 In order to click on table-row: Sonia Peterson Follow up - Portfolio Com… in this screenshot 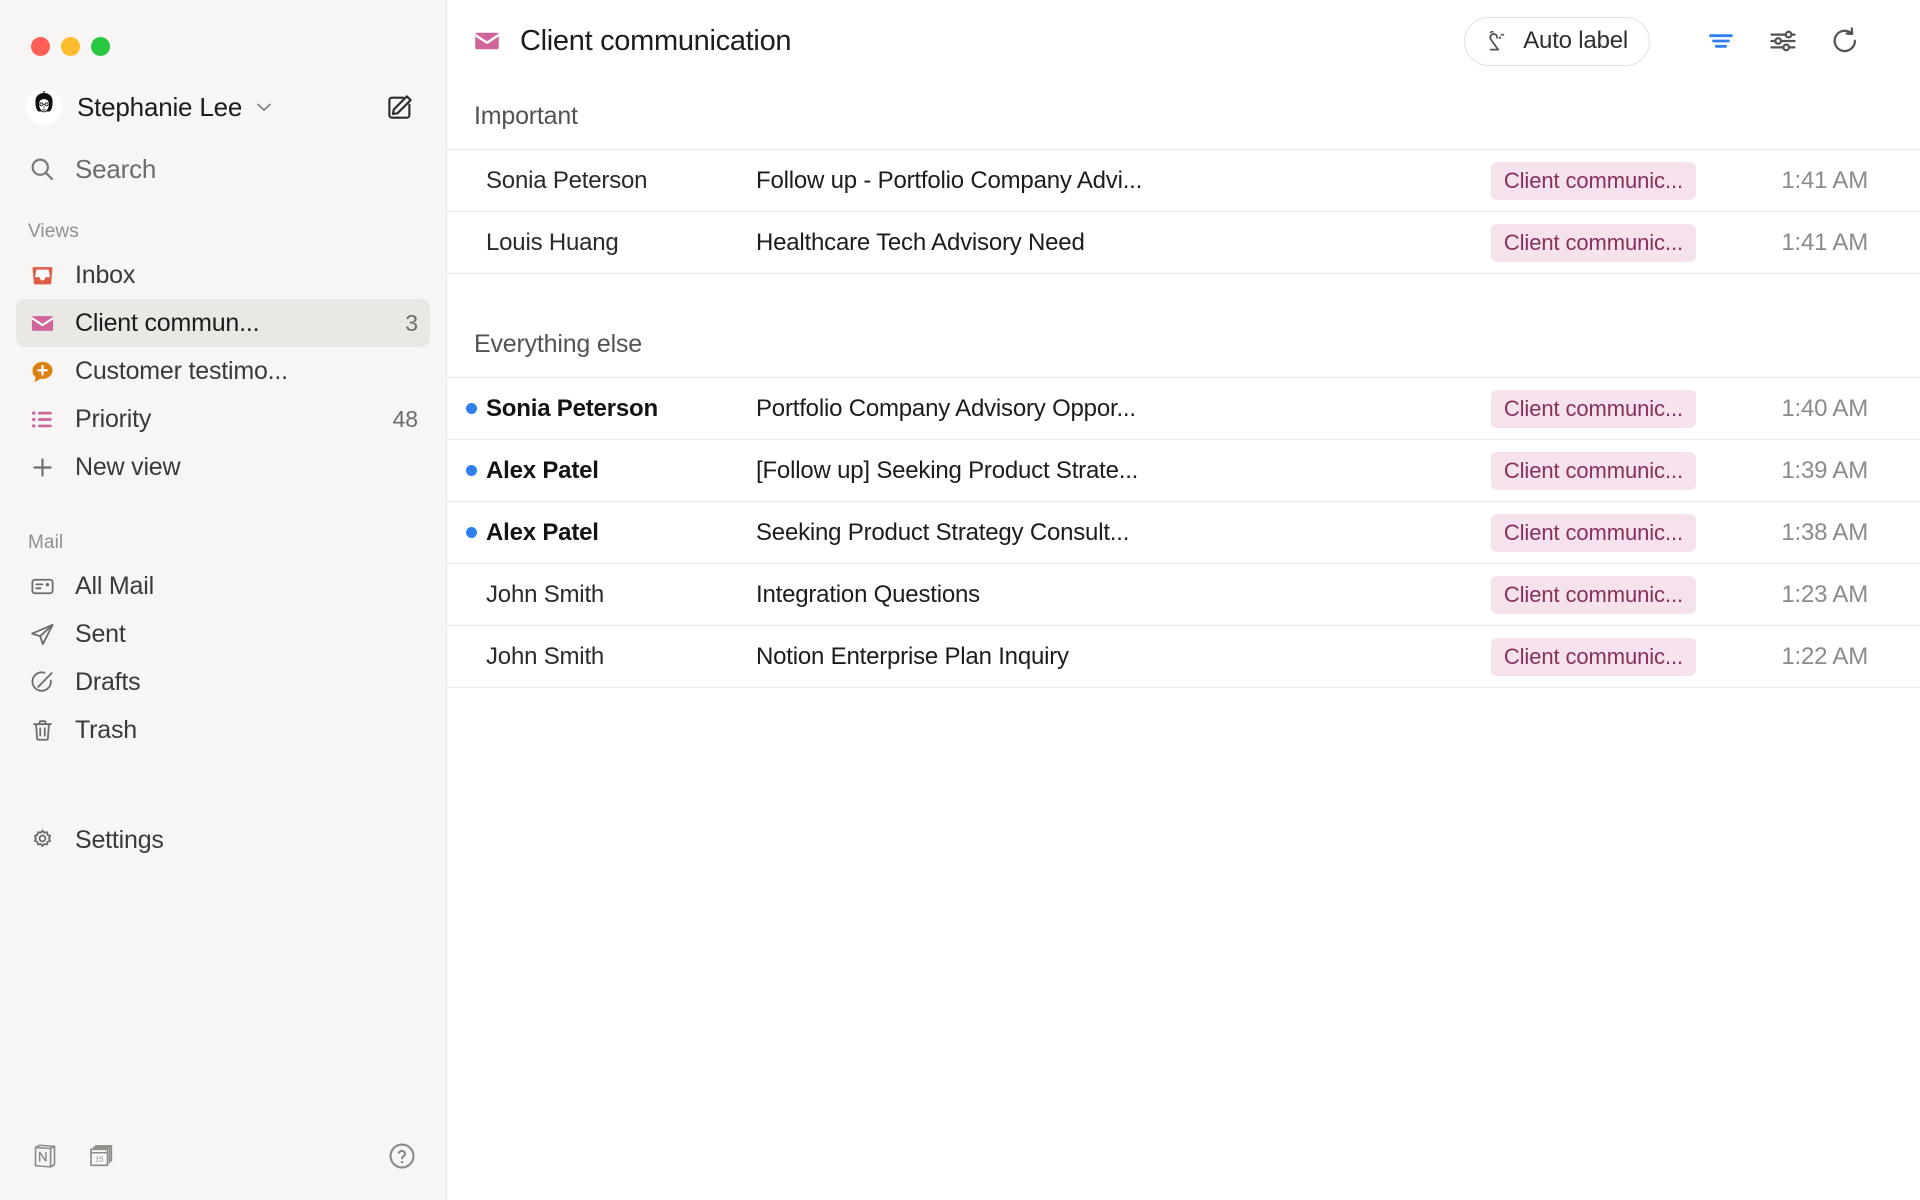, I will do `click(1183, 181)`.